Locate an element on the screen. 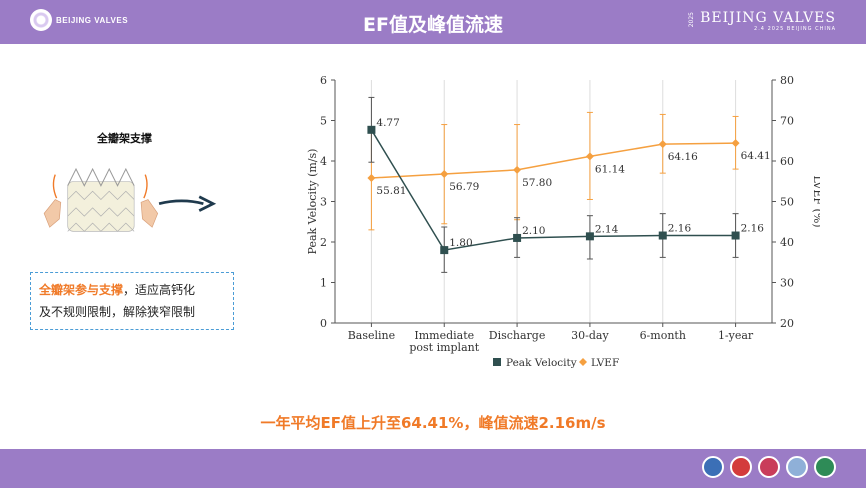 The height and width of the screenshot is (488, 866). society-badge-5-icon is located at coordinates (825, 467).